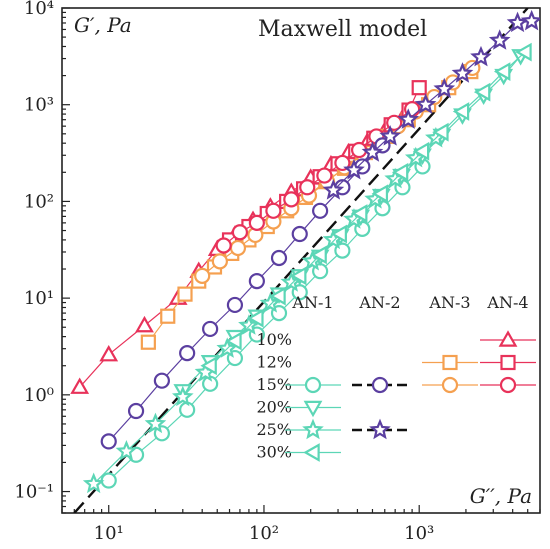 This screenshot has height=549, width=550. Describe the element at coordinates (34, 492) in the screenshot. I see `y-tick-label: 10⁻¹` at that location.